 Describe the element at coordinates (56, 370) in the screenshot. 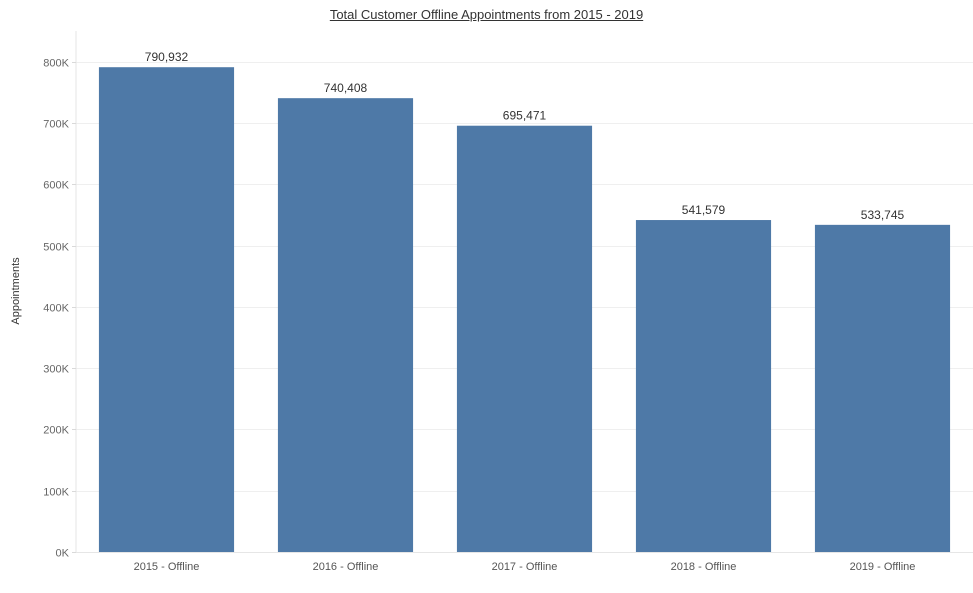

I see `y-tick-label: 300K` at that location.